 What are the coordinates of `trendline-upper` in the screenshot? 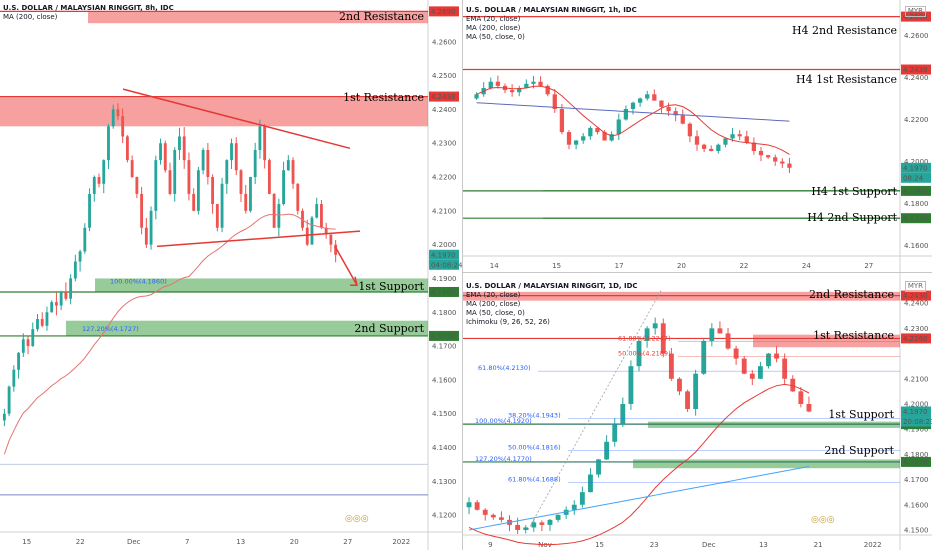 It's located at (236, 119).